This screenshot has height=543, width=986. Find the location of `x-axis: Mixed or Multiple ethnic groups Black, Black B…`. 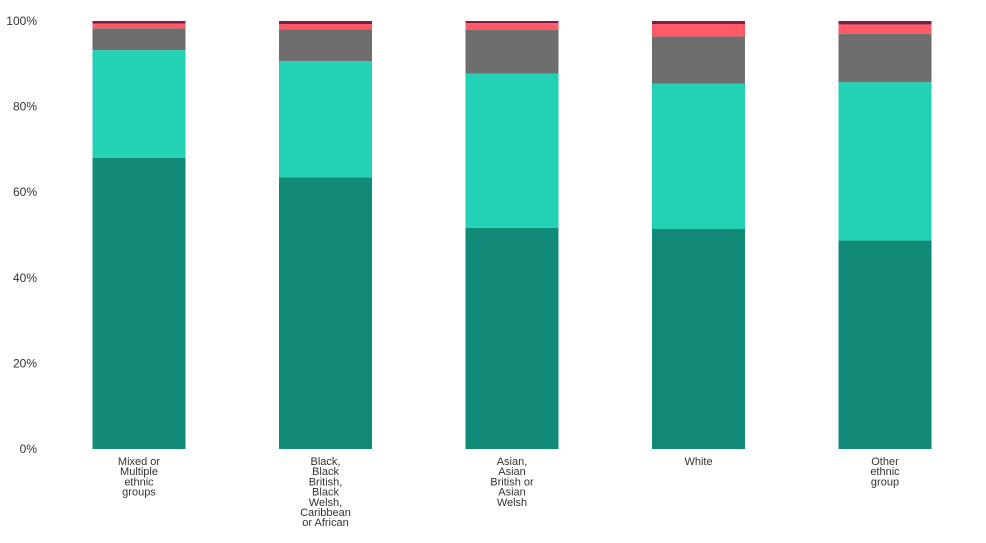

x-axis: Mixed or Multiple ethnic groups Black, Black B… is located at coordinates (509, 492).